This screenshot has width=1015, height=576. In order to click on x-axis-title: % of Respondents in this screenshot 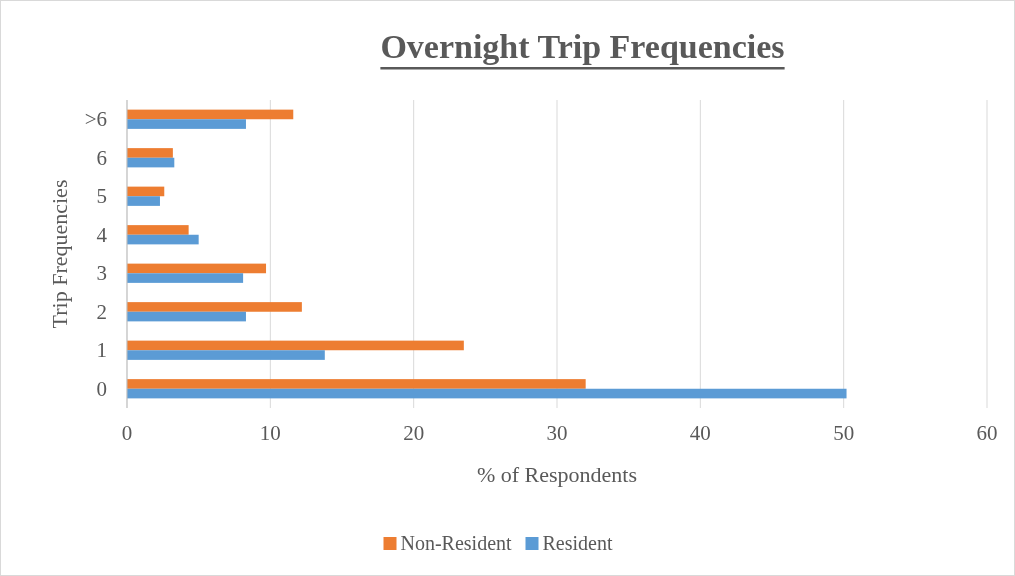, I will do `click(557, 474)`.